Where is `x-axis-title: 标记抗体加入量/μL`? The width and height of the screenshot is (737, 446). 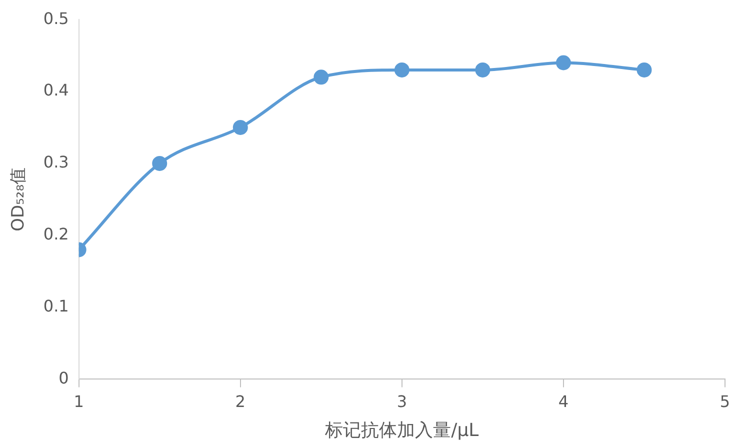 x-axis-title: 标记抗体加入量/μL is located at coordinates (401, 430).